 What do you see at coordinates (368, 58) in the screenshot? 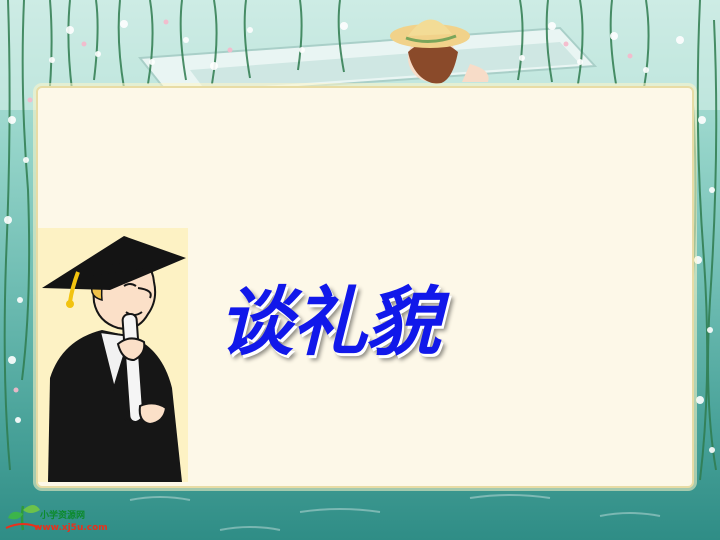
I see `boat-girl-illustration` at bounding box center [368, 58].